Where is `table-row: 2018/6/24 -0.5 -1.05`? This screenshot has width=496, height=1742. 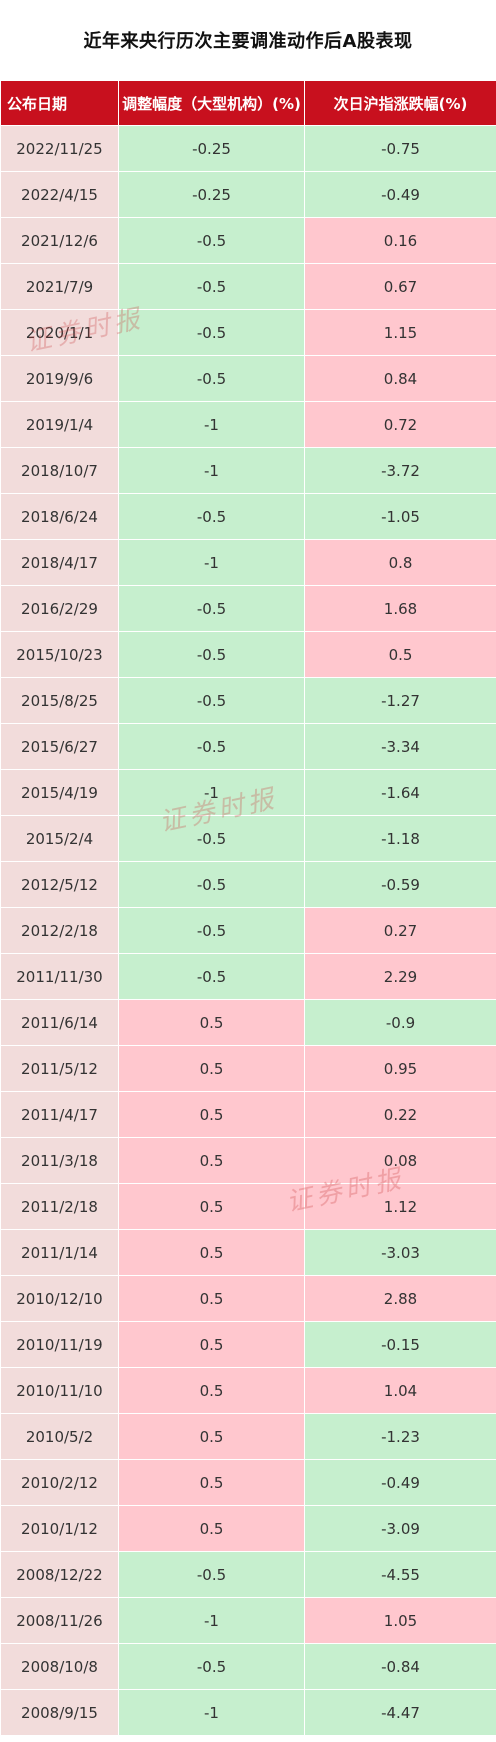 table-row: 2018/6/24 -0.5 -1.05 is located at coordinates (248, 516).